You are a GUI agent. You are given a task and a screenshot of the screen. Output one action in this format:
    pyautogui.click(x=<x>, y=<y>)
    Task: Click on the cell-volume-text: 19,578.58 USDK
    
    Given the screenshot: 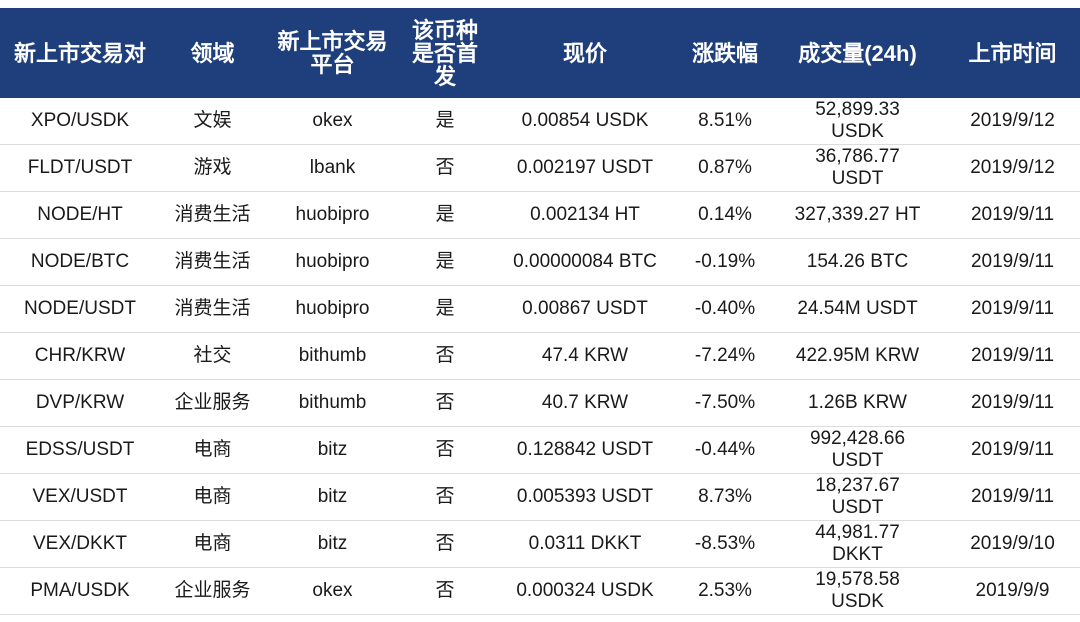 What is the action you would take?
    pyautogui.click(x=857, y=590)
    